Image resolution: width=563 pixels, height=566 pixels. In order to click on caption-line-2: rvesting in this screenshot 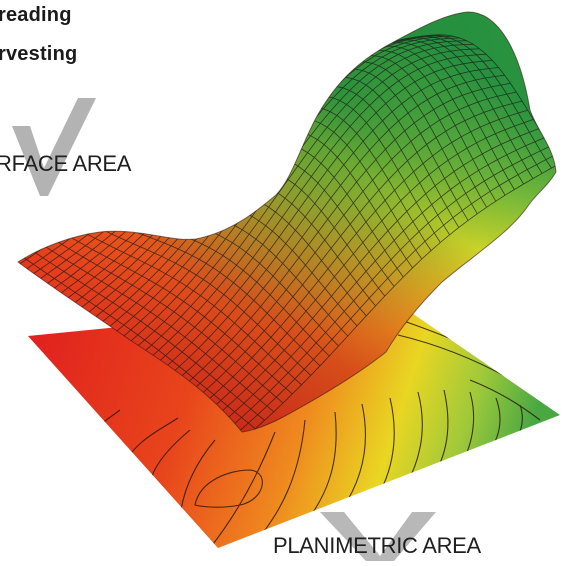, I will do `click(39, 54)`.